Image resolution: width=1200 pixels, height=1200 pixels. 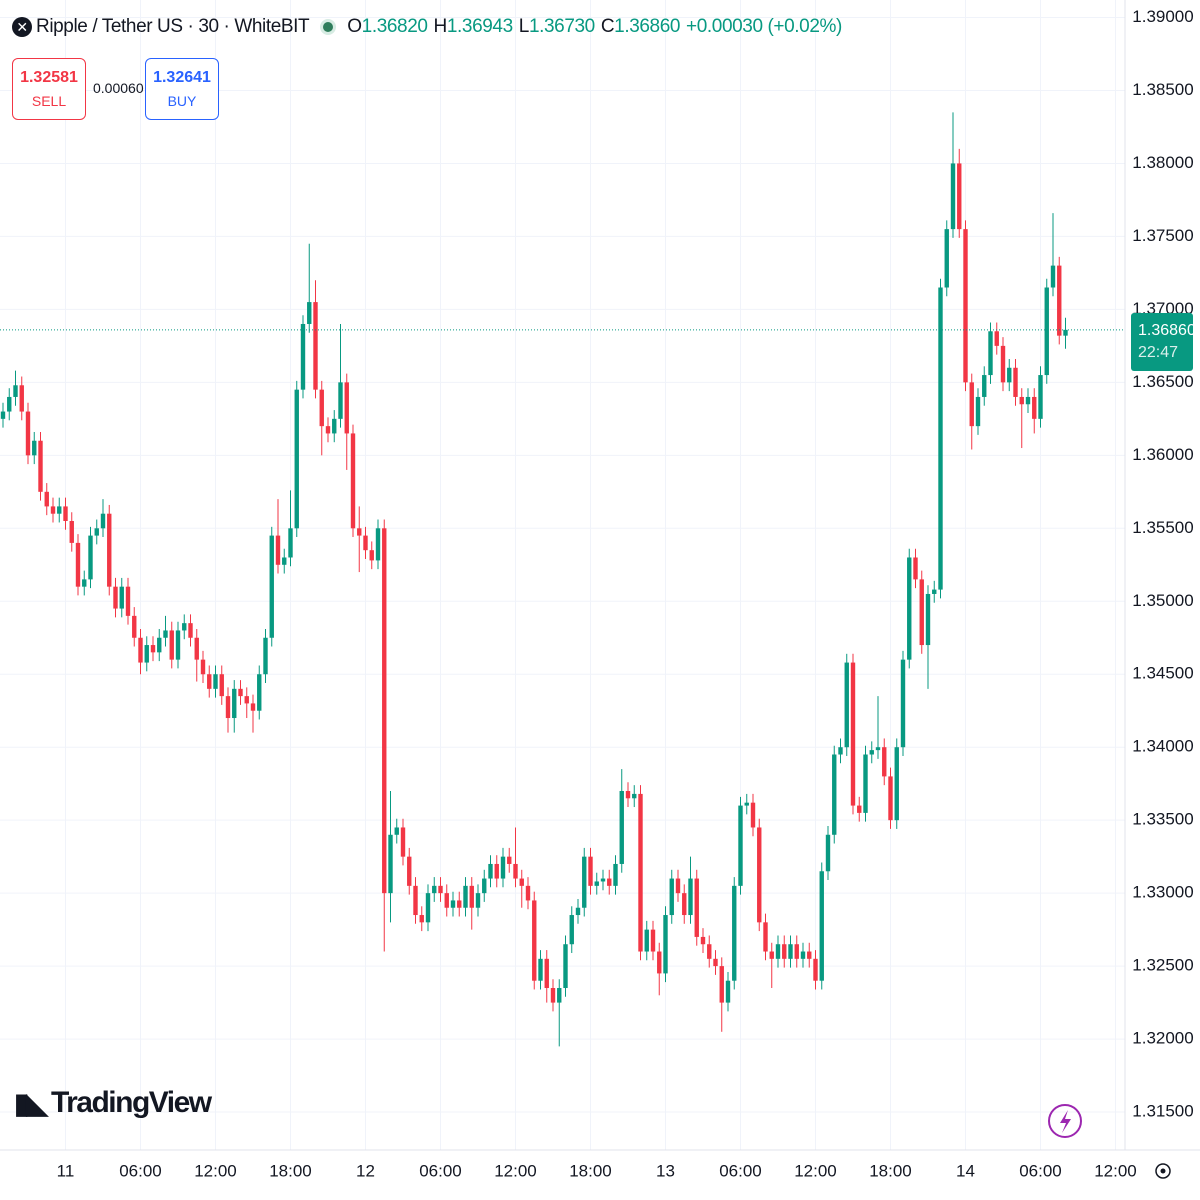 I want to click on ohlc-l: L1.36730, so click(x=557, y=27).